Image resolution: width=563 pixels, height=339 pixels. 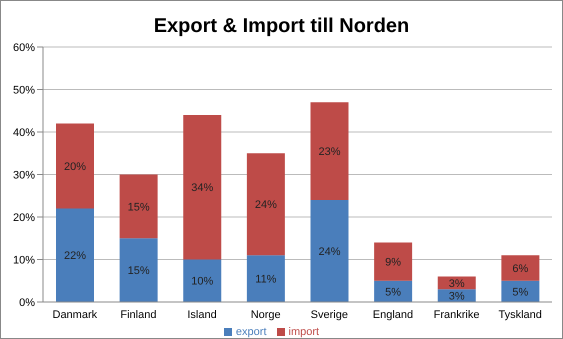 I want to click on y-tick-label: 50%, so click(x=24, y=90).